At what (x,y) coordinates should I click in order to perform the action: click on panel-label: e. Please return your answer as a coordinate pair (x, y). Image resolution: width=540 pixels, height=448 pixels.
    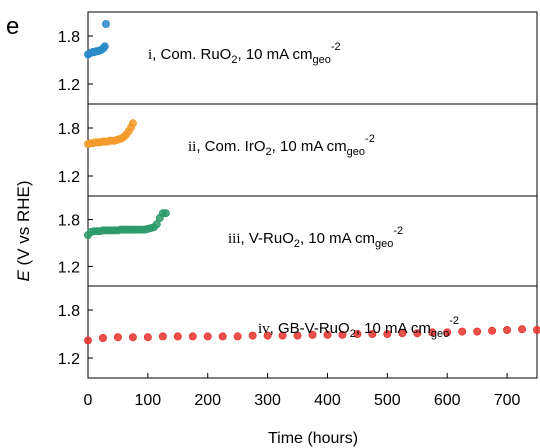
    Looking at the image, I should click on (12, 26).